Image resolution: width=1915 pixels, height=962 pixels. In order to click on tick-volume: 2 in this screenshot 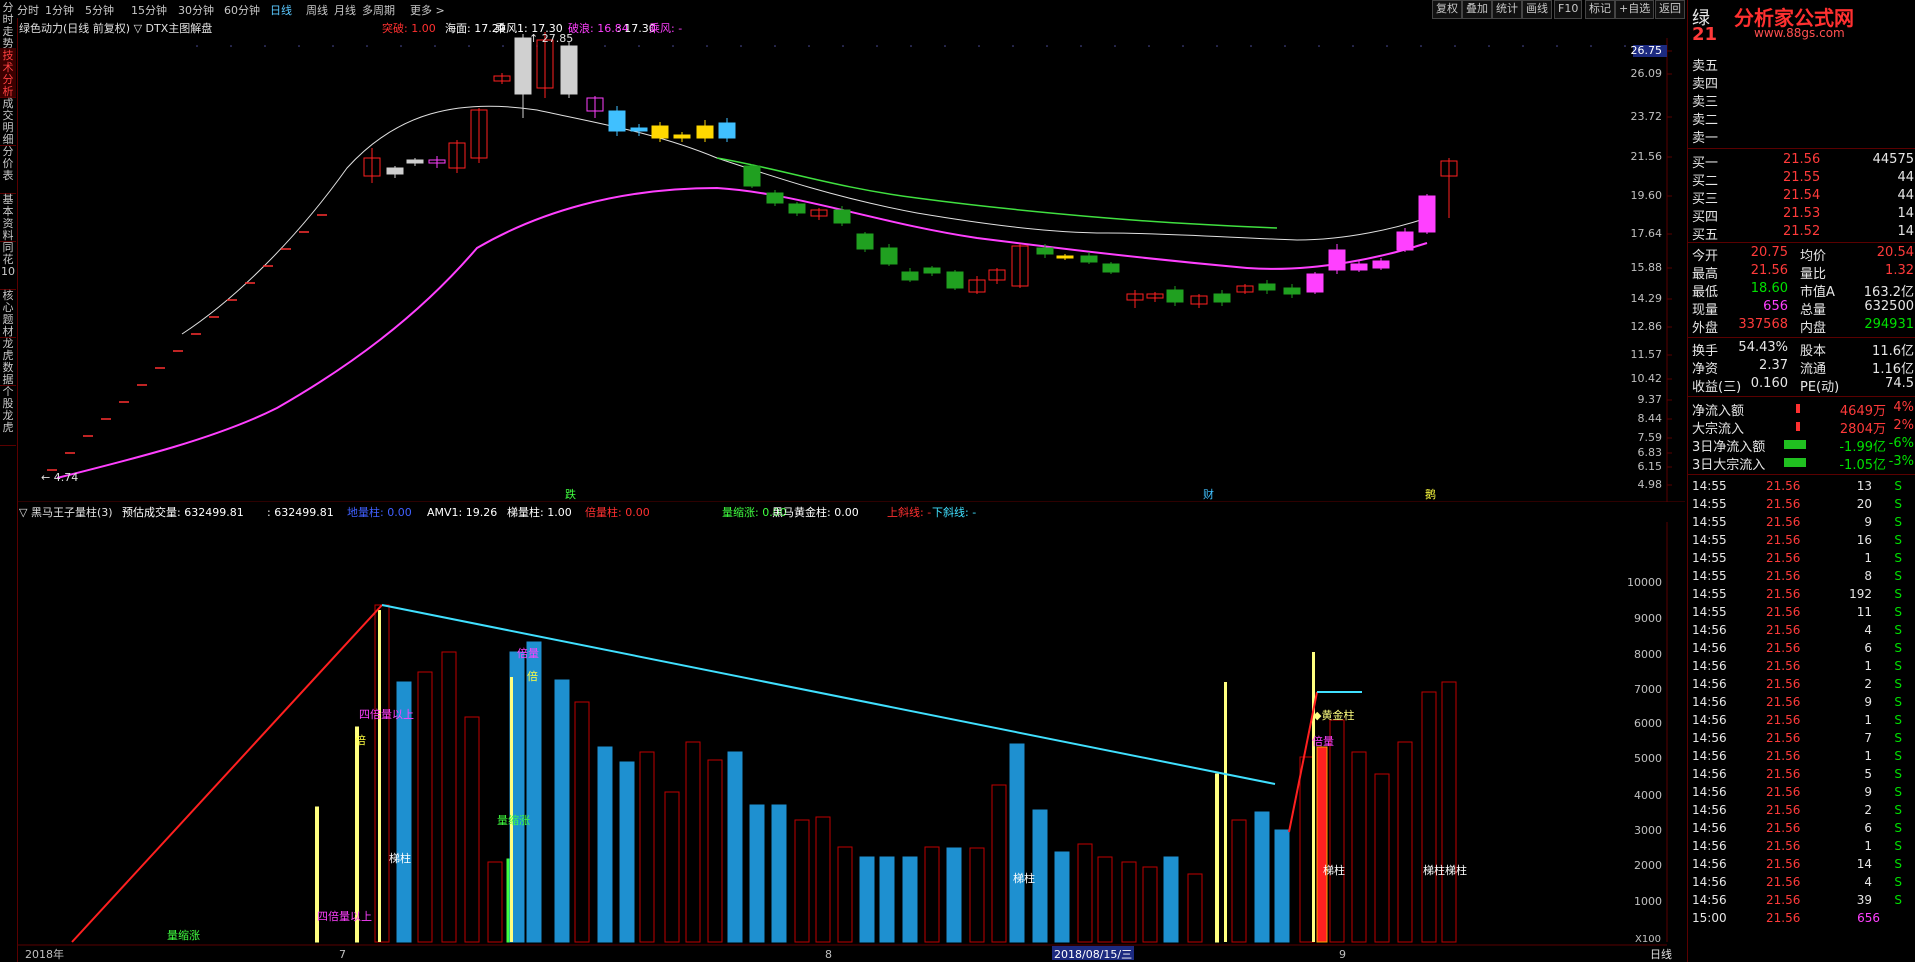, I will do `click(1868, 684)`.